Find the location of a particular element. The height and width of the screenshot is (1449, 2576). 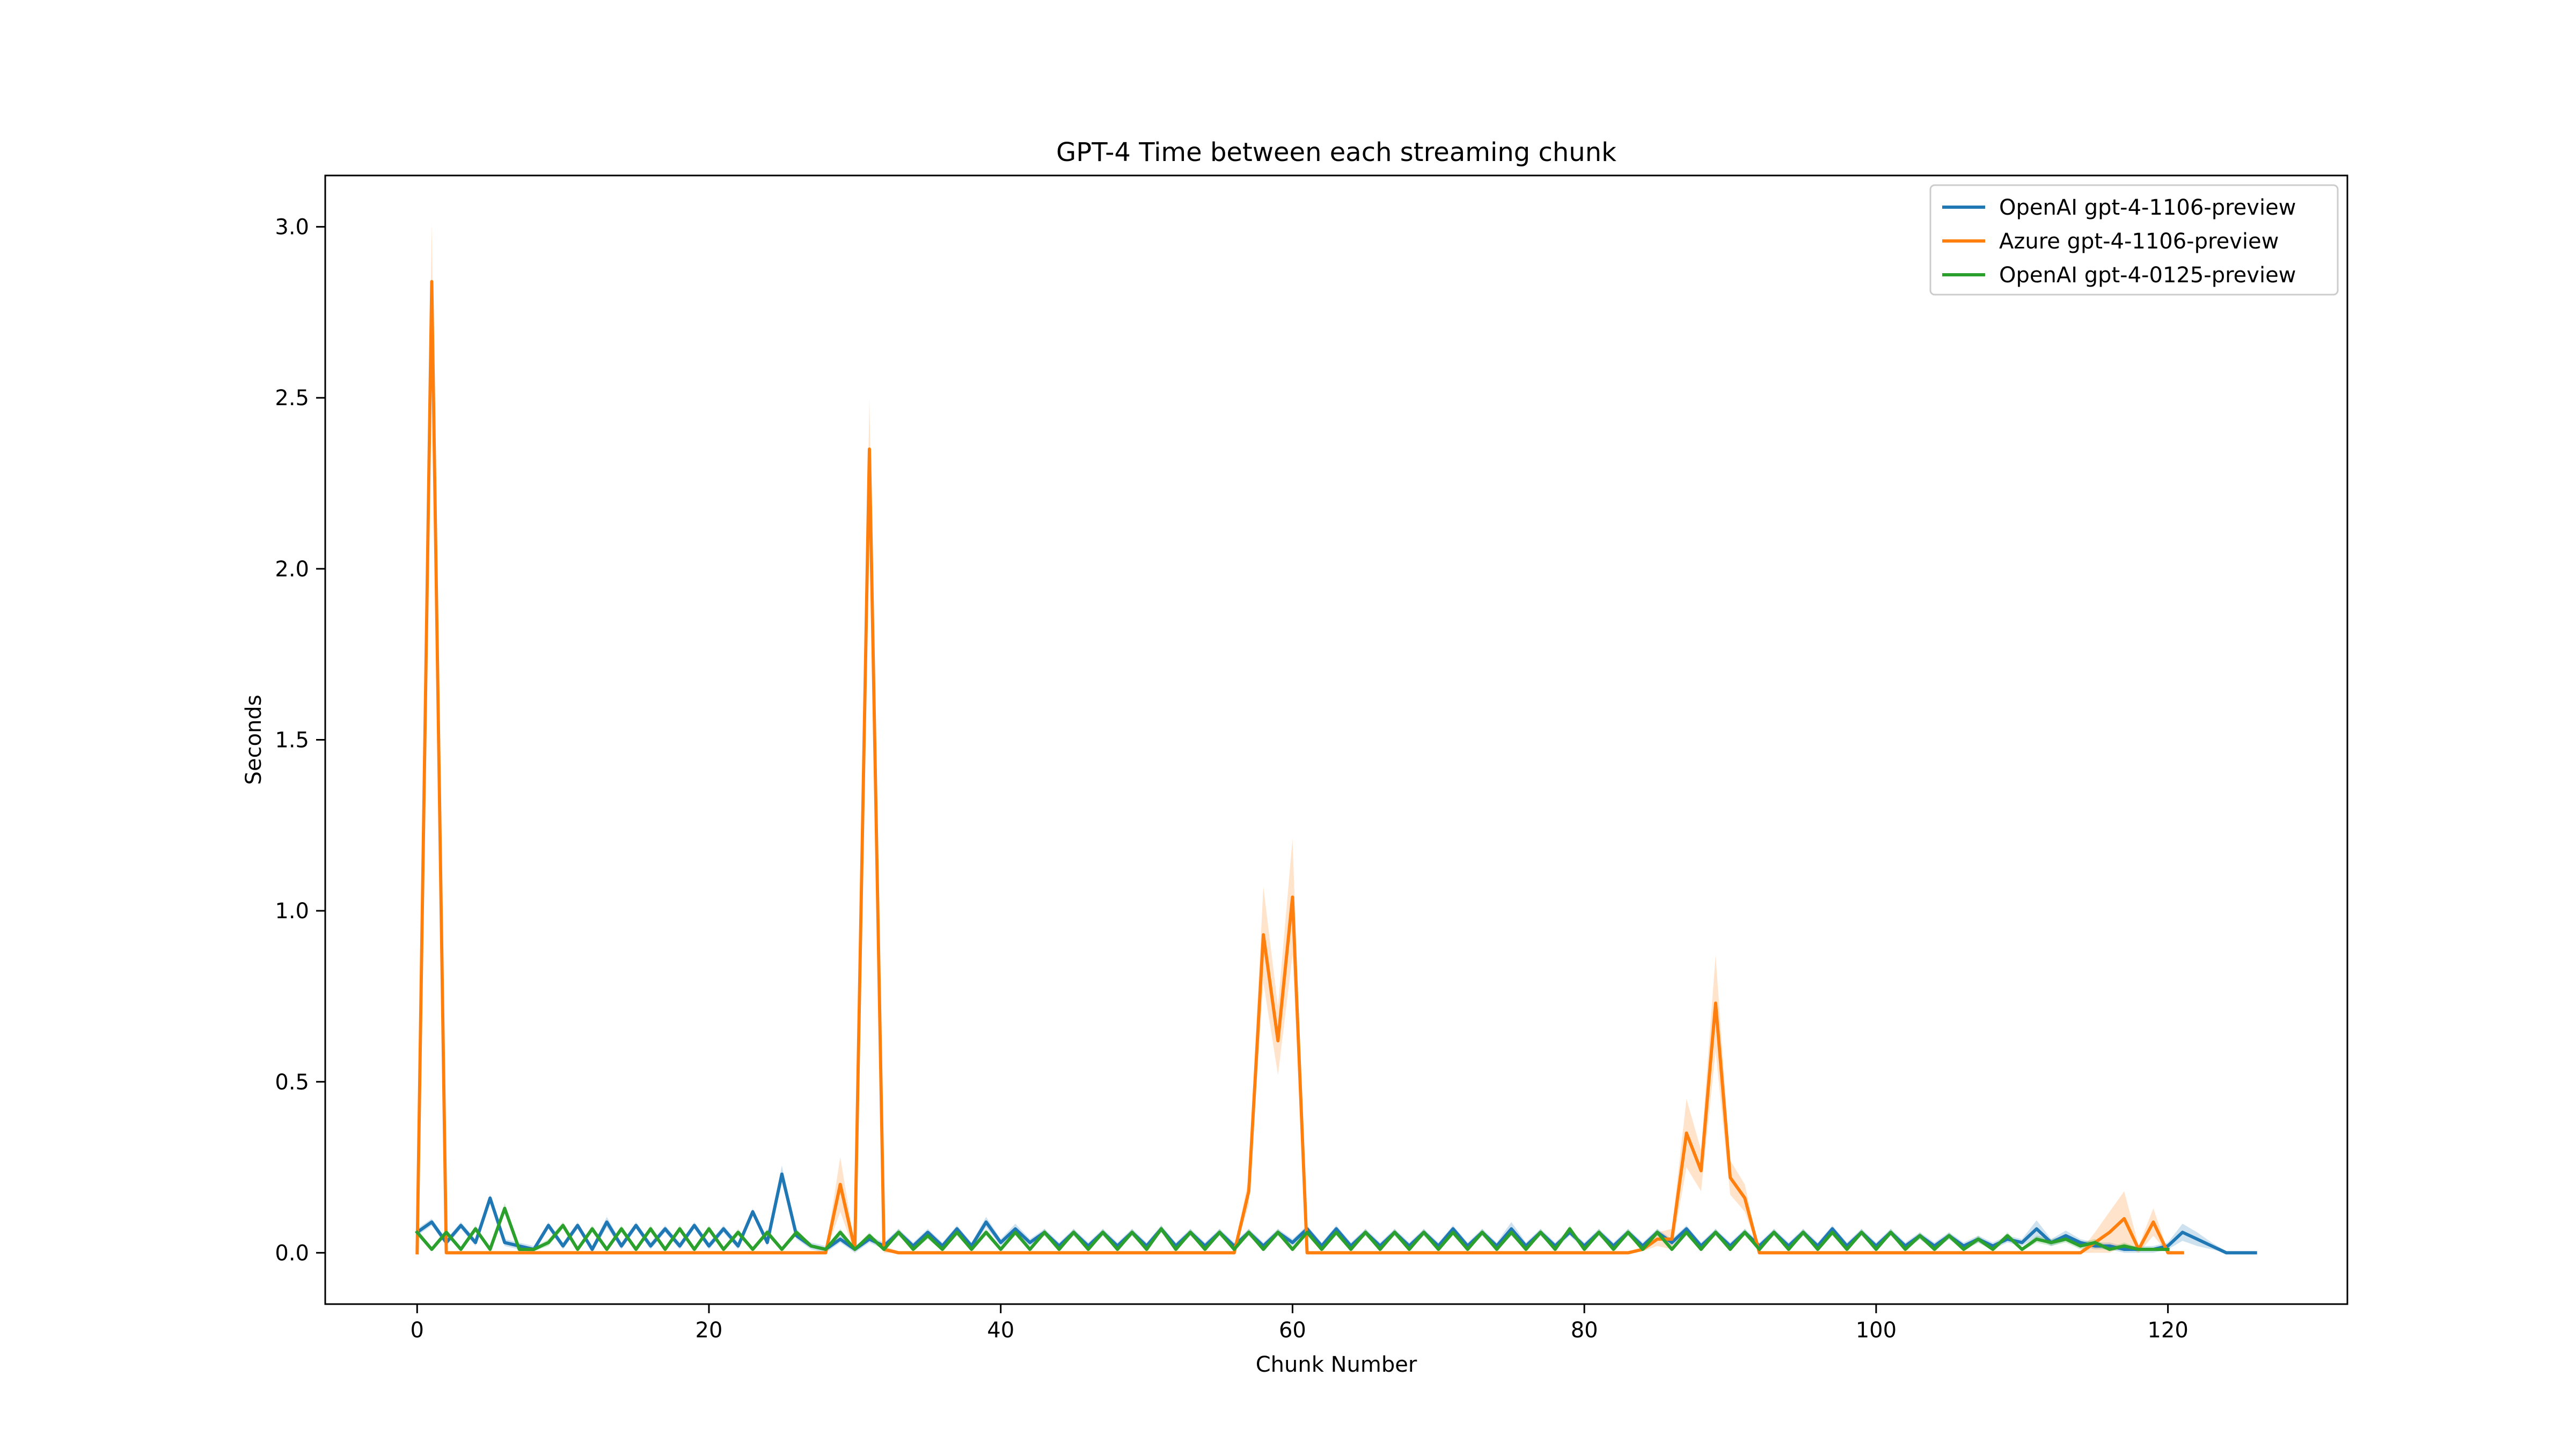

legend-entry-3: OpenAI gpt-4-0125-preview is located at coordinates (2147, 275).